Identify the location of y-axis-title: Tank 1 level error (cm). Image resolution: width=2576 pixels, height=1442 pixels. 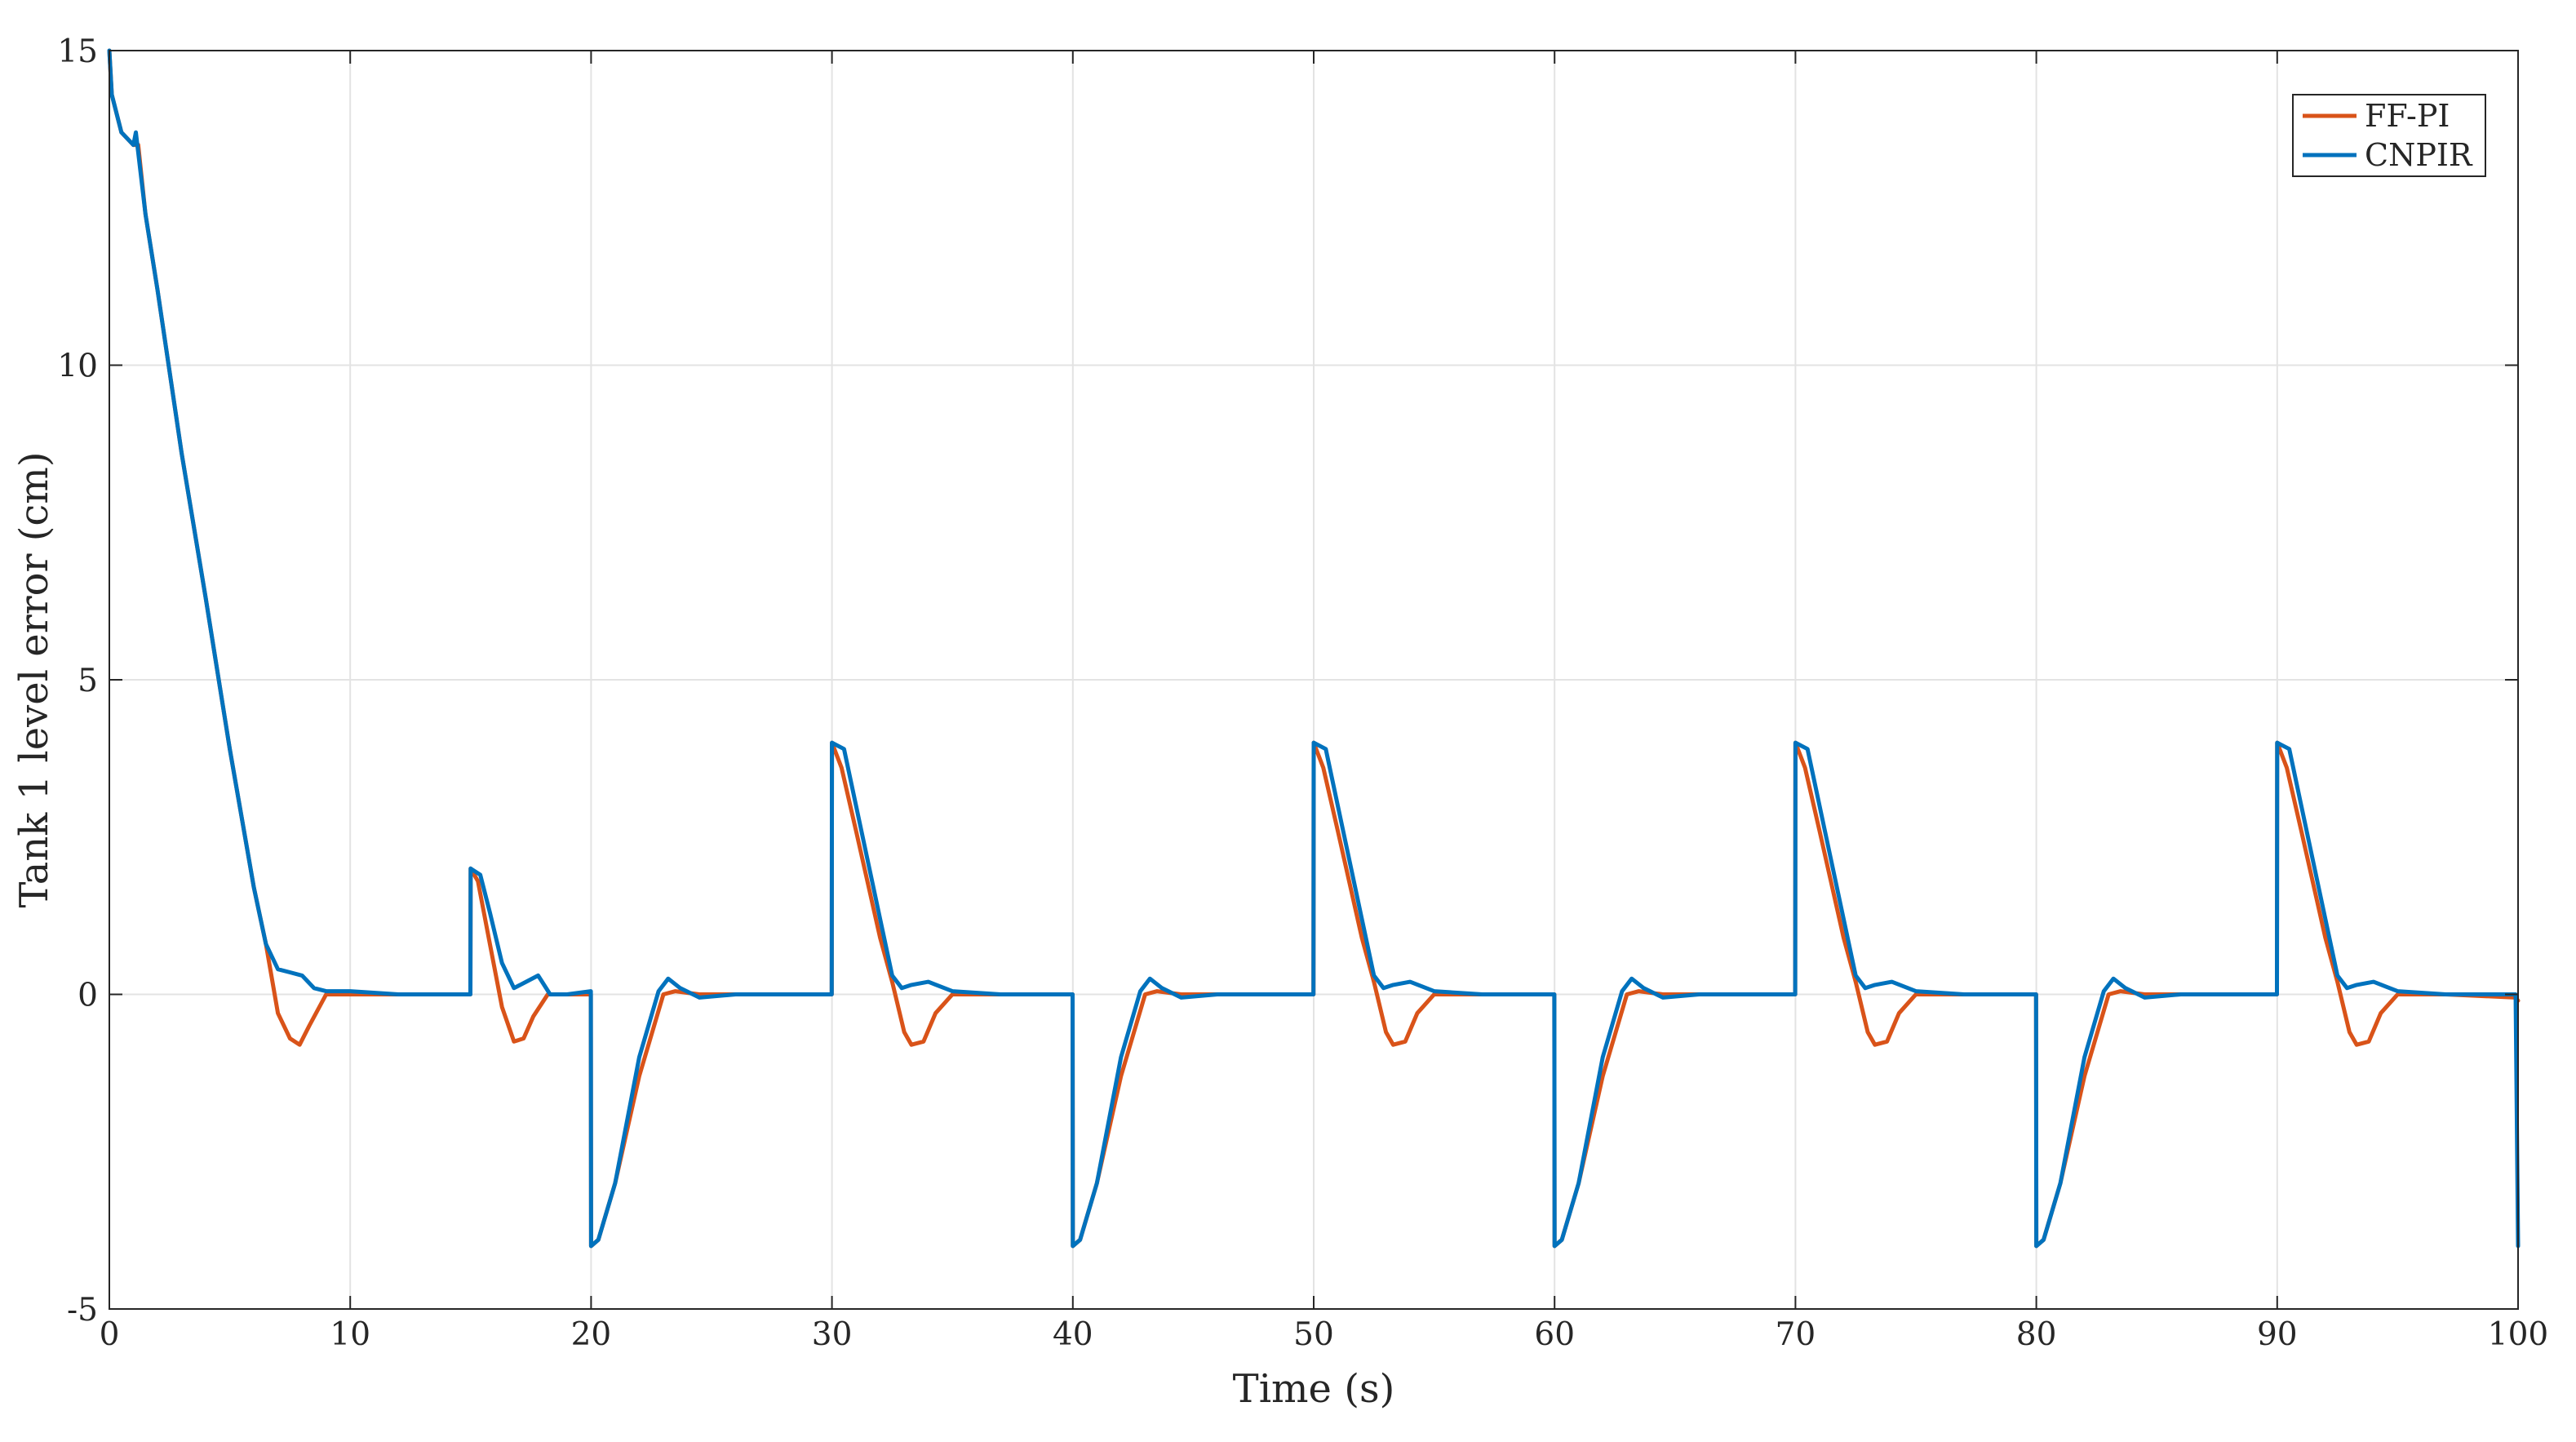
(34, 679).